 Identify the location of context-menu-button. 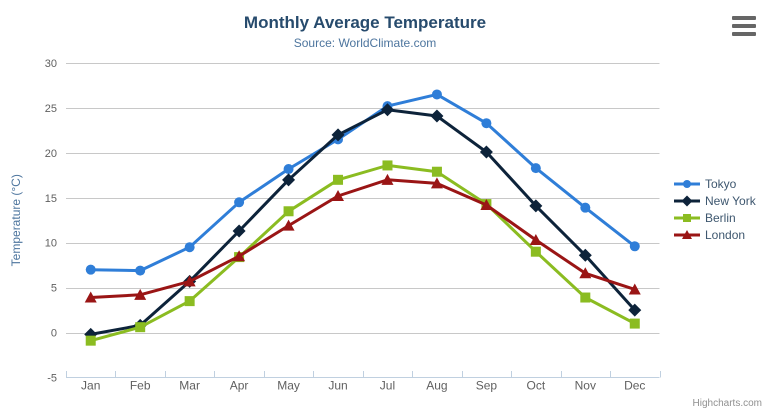
(744, 26).